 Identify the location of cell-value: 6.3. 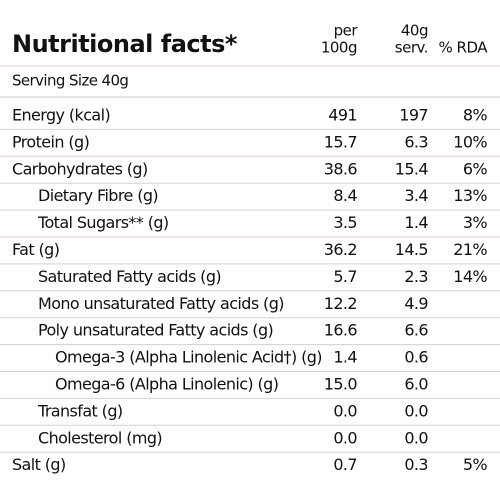
(416, 141).